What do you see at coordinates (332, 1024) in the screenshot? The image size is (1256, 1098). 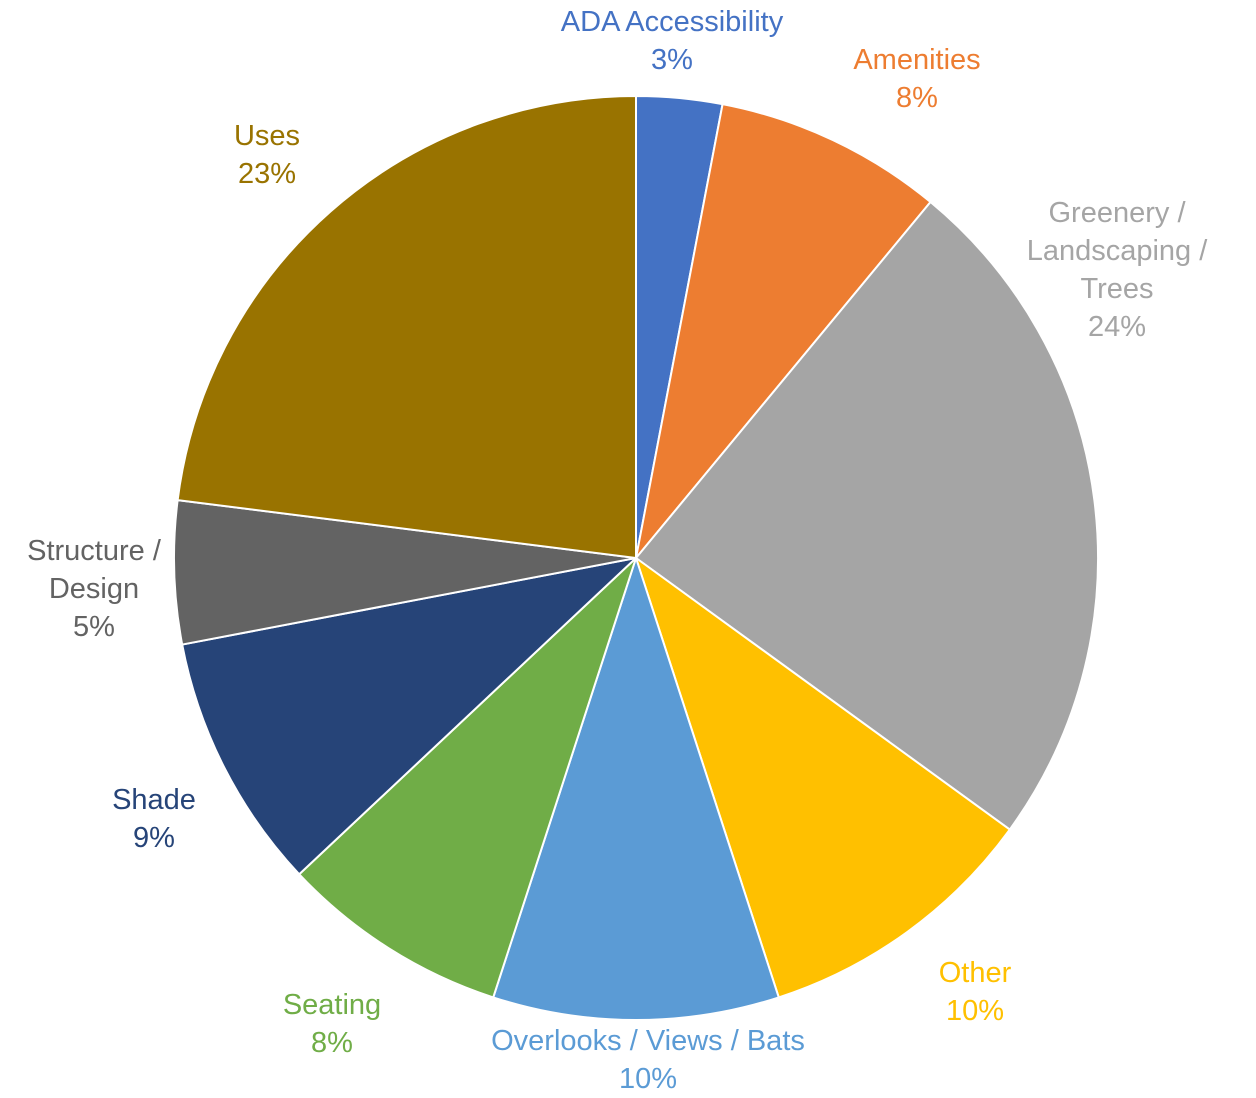 I see `data-label-seating: Seating 8%` at bounding box center [332, 1024].